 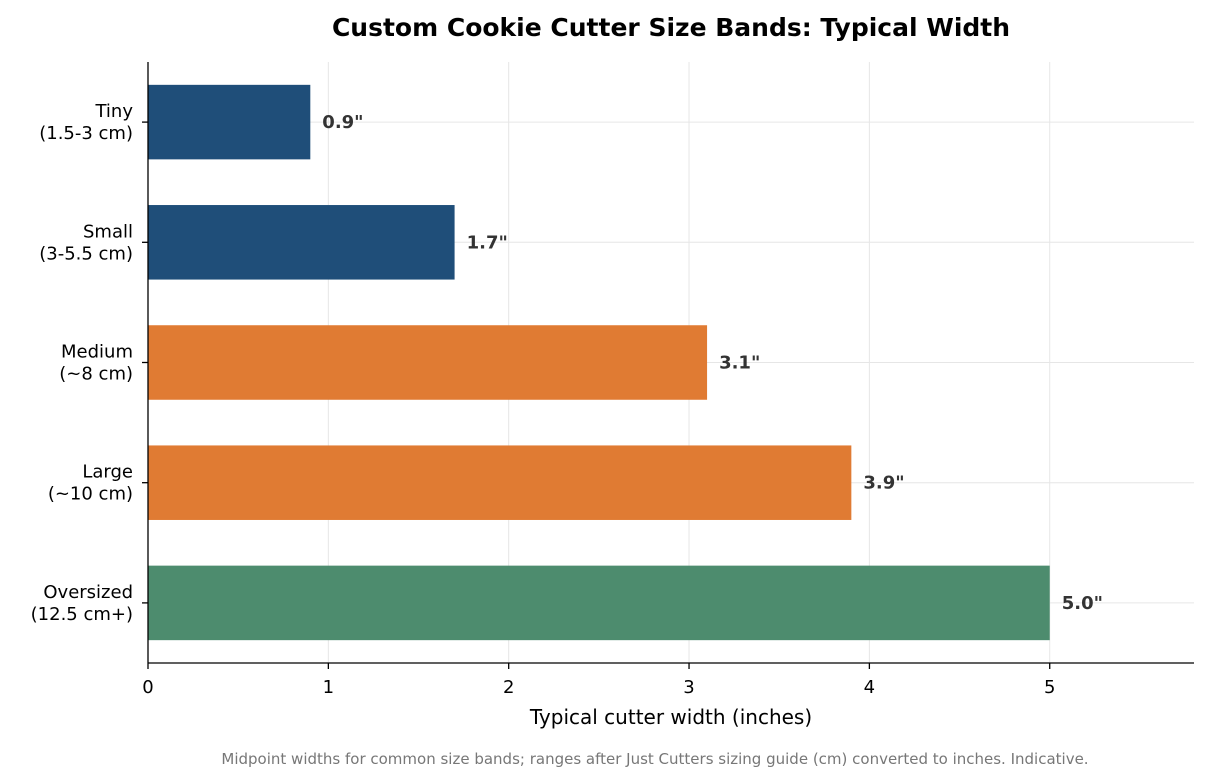 I want to click on y-tick-label-line: (12.5 cm+), so click(x=82, y=614).